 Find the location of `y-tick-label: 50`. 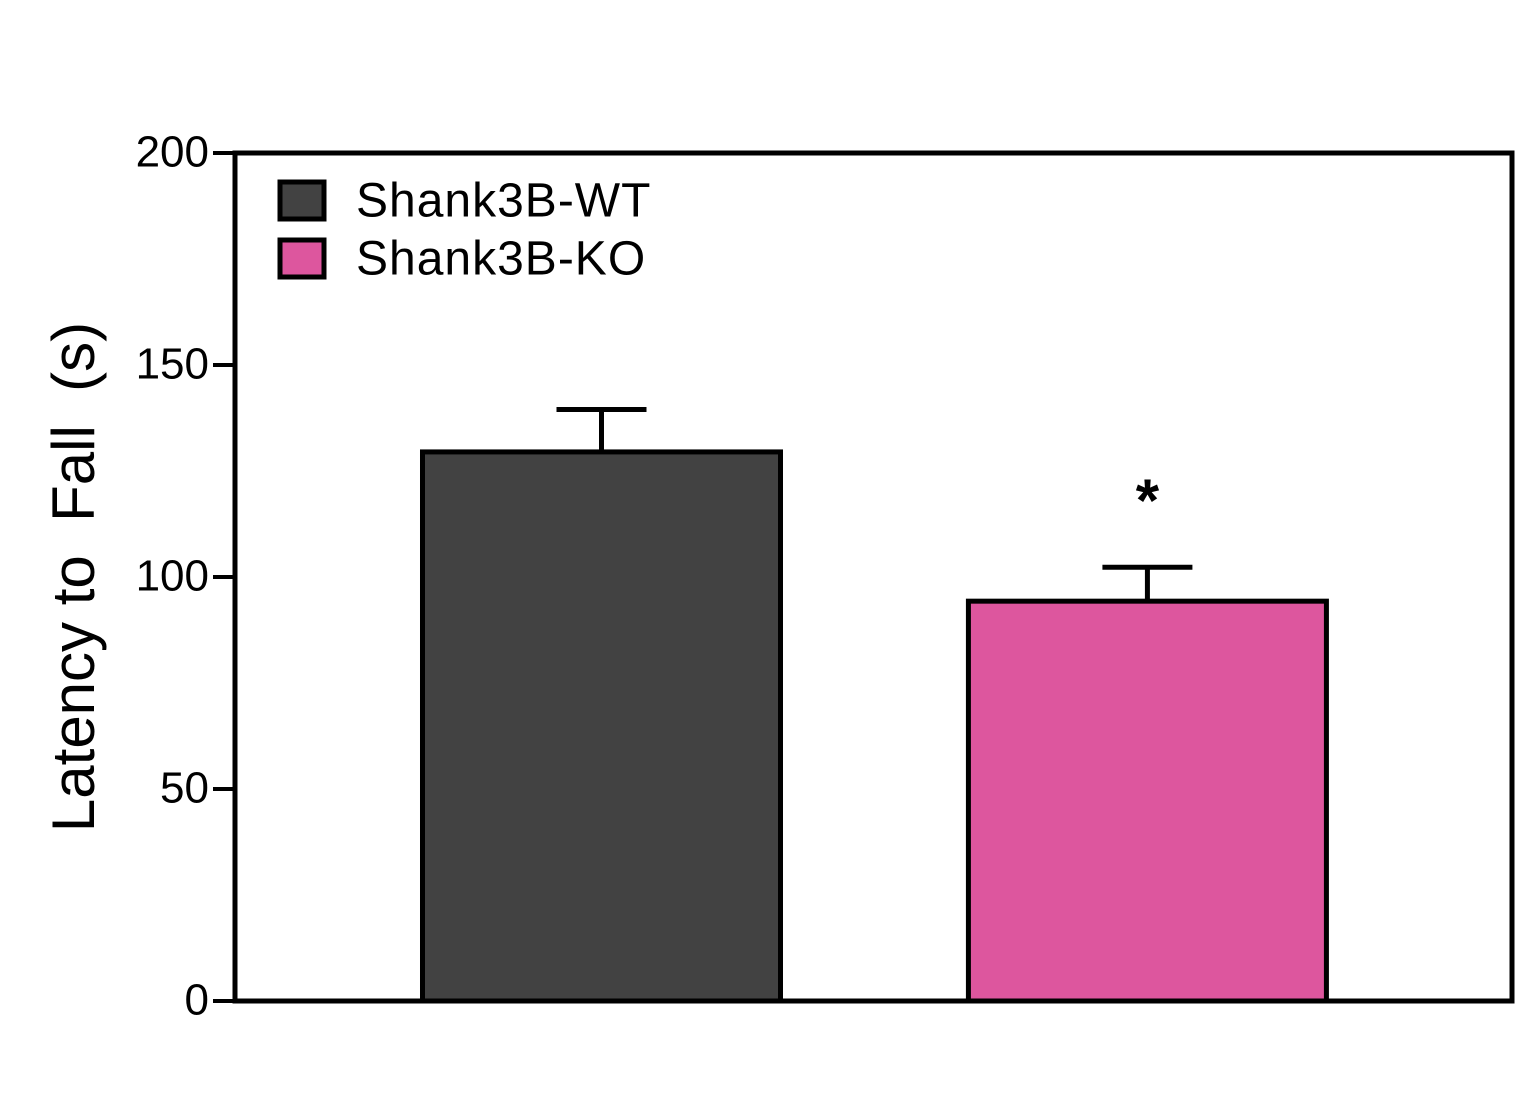

y-tick-label: 50 is located at coordinates (184, 788).